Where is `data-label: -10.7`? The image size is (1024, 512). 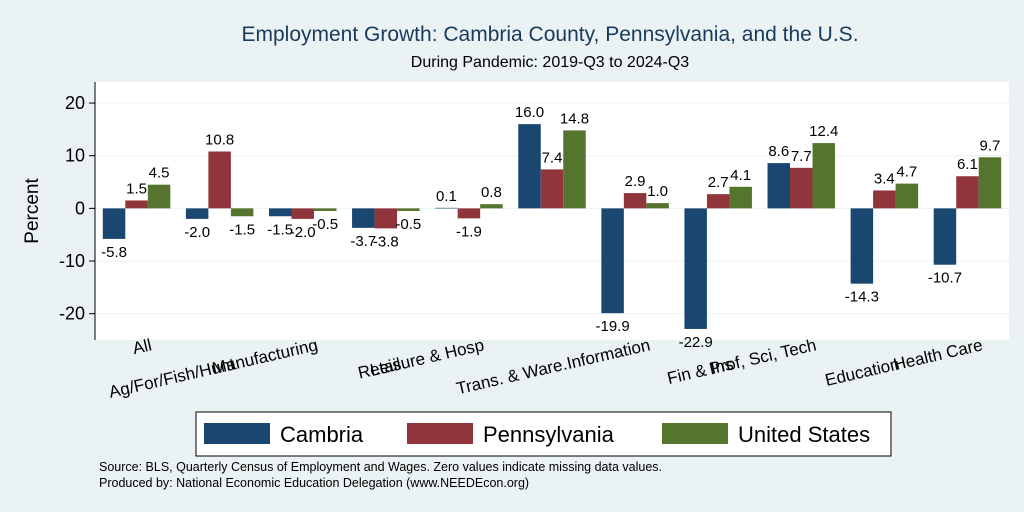 data-label: -10.7 is located at coordinates (945, 278).